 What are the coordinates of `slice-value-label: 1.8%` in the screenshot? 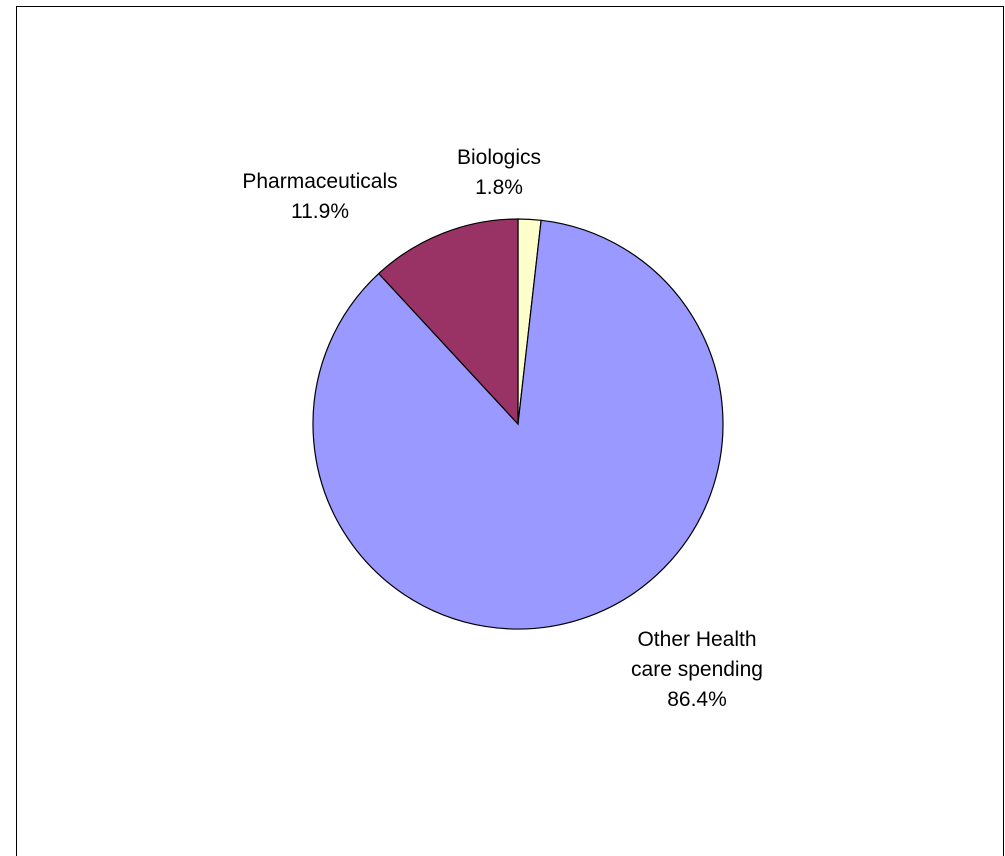 It's located at (499, 187).